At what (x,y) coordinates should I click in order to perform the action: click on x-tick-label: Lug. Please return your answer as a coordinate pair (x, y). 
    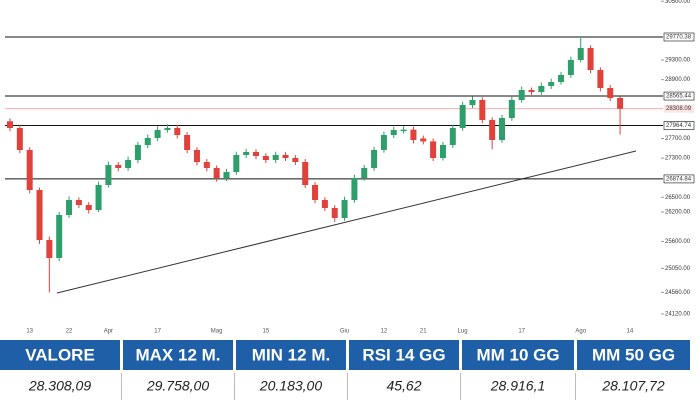
    Looking at the image, I should click on (463, 332).